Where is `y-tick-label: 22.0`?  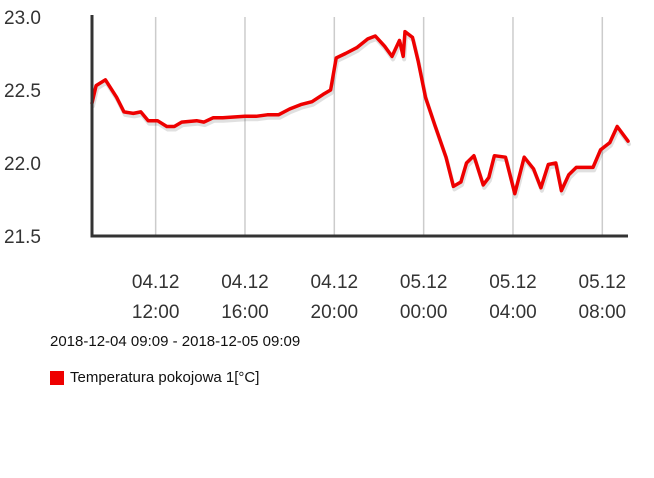
y-tick-label: 22.0 is located at coordinates (22, 164).